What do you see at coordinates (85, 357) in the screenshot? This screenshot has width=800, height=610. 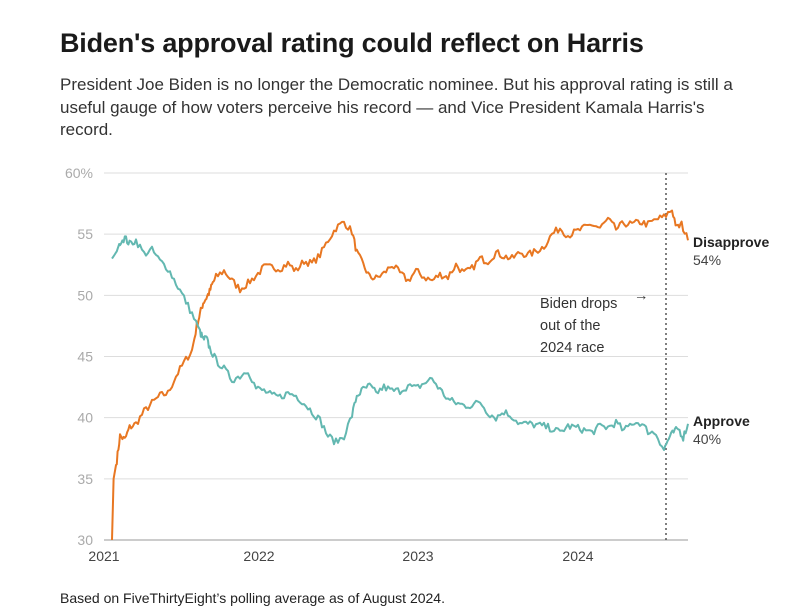 I see `y-tick-label: 45` at bounding box center [85, 357].